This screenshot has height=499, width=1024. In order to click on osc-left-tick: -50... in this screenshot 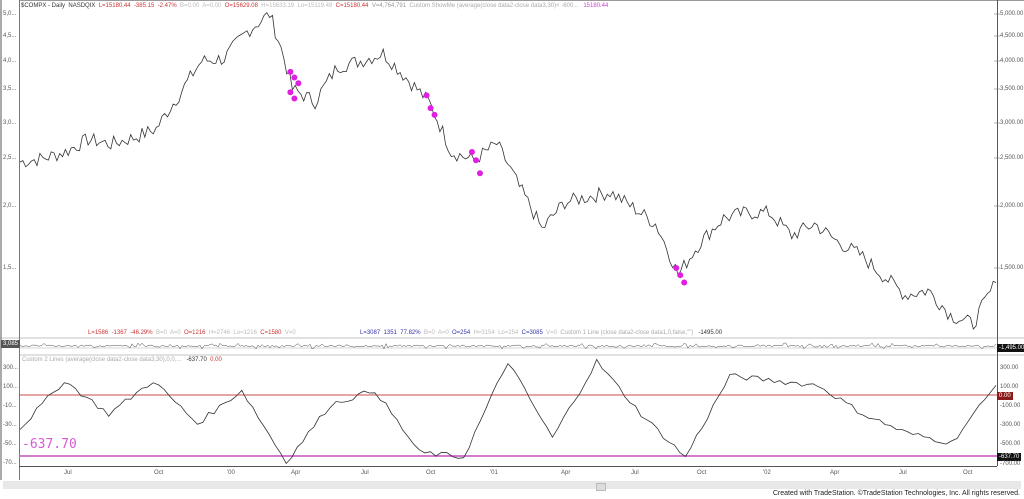, I will do `click(10, 444)`.